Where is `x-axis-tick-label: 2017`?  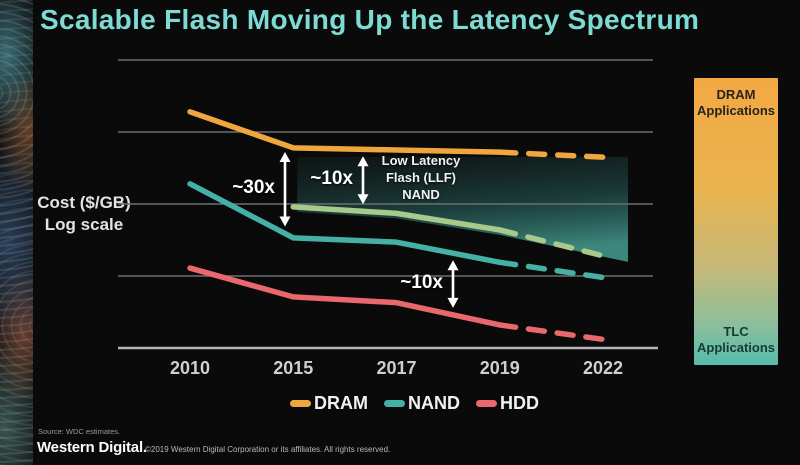 x-axis-tick-label: 2017 is located at coordinates (396, 368).